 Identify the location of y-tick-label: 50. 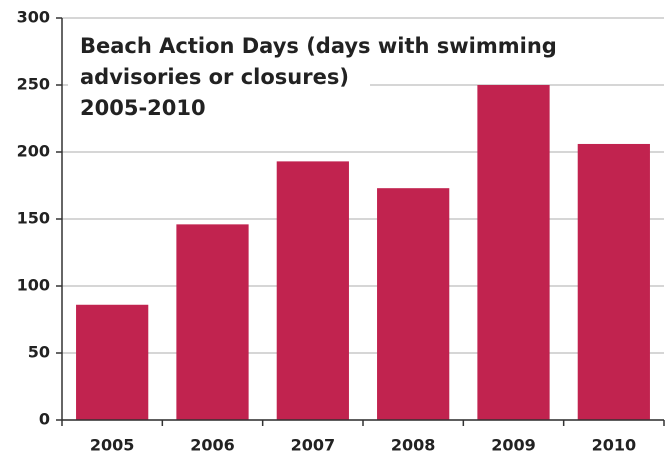
(39, 352).